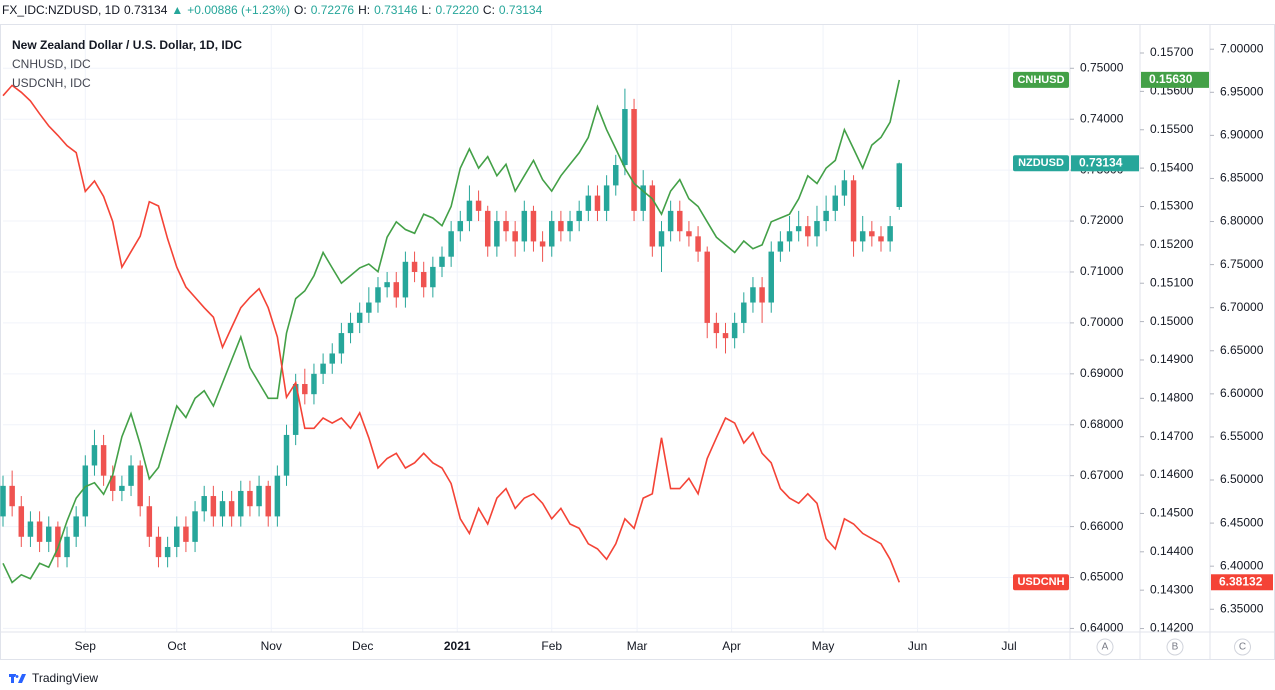 This screenshot has height=690, width=1275. What do you see at coordinates (1101, 162) in the screenshot?
I see `last-value-label: 0.73134` at bounding box center [1101, 162].